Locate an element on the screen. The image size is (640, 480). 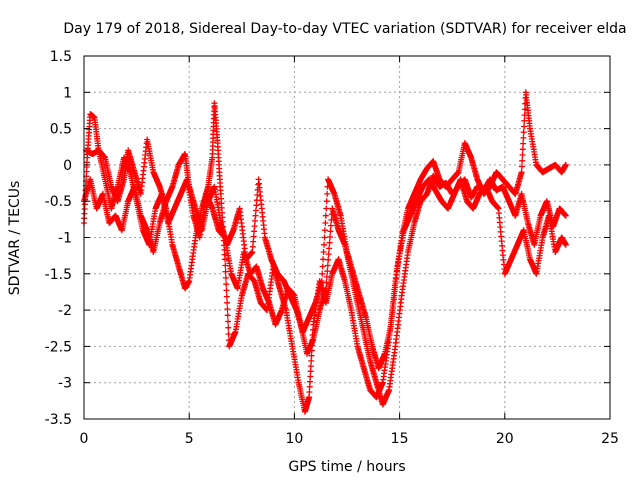
x-tick-label: 25 is located at coordinates (610, 439).